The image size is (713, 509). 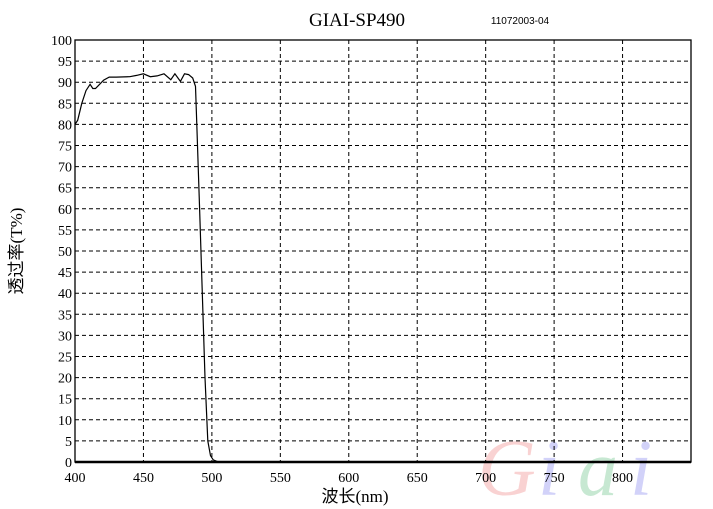 I want to click on y-tick-label: 55, so click(x=65, y=231).